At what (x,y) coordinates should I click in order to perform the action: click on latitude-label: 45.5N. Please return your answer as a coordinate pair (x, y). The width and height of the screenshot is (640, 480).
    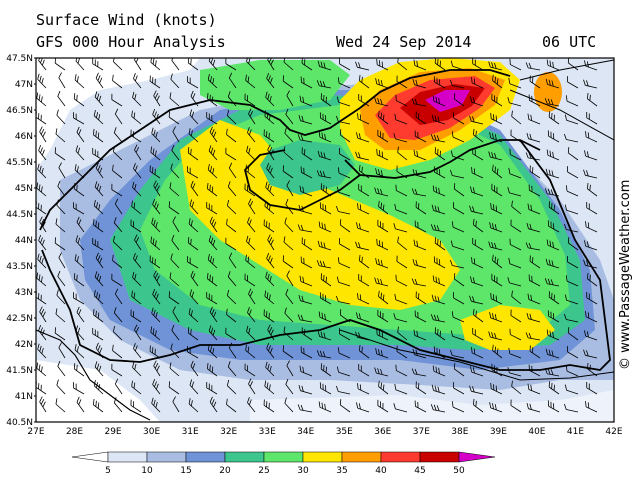
    Looking at the image, I should click on (19, 163).